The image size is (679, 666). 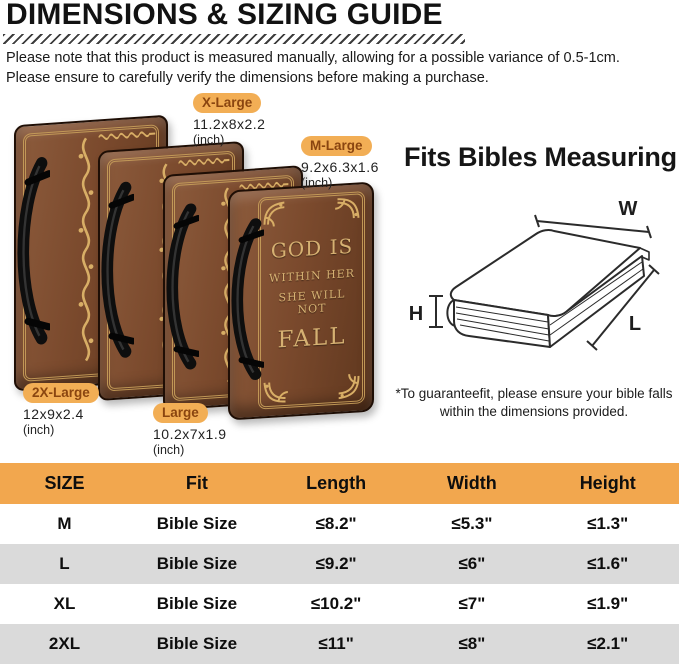 What do you see at coordinates (64, 564) in the screenshot?
I see `cell-size: L` at bounding box center [64, 564].